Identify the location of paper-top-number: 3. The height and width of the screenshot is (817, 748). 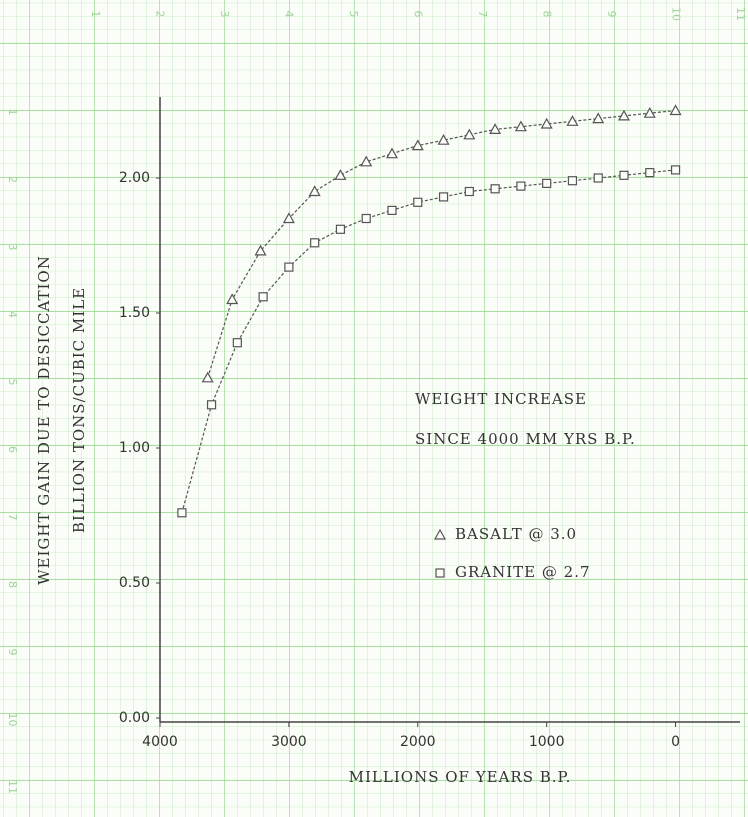
(224, 14).